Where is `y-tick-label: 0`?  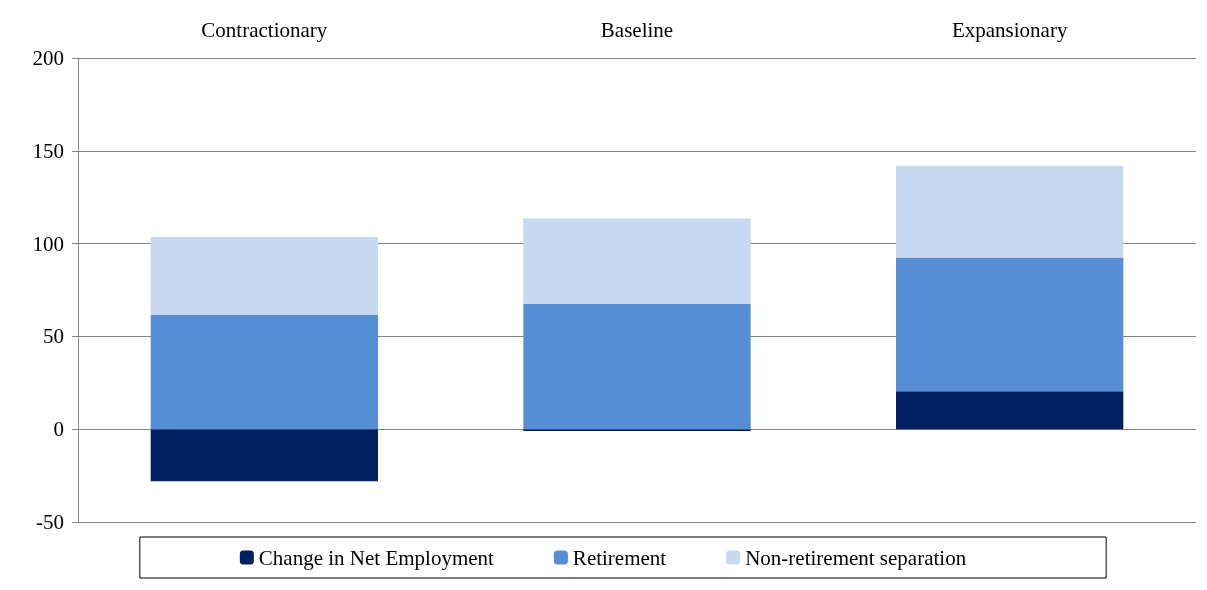
y-tick-label: 0 is located at coordinates (58, 429).